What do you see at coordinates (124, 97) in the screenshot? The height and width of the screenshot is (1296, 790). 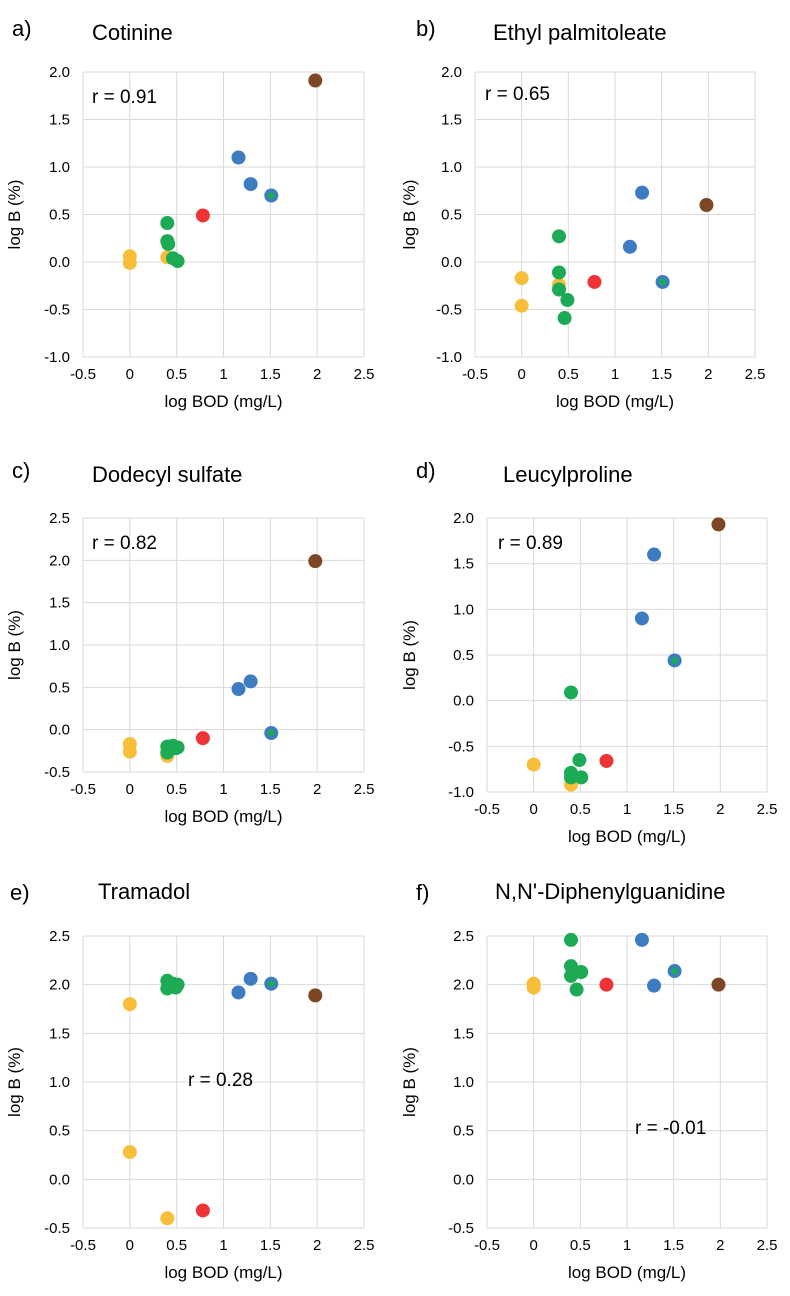 I see `correlation-annotation: r = 0.91` at bounding box center [124, 97].